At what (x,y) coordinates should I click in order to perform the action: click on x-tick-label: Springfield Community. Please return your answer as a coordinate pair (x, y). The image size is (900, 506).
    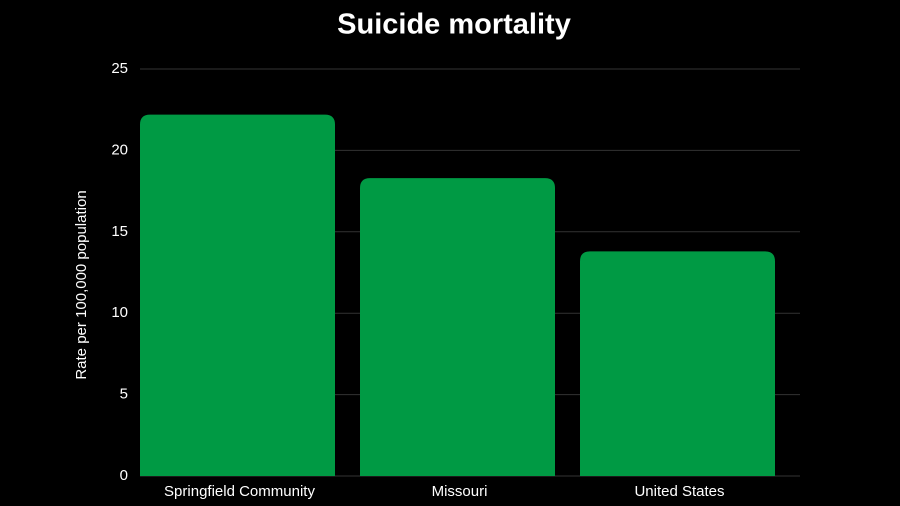
    Looking at the image, I should click on (239, 491).